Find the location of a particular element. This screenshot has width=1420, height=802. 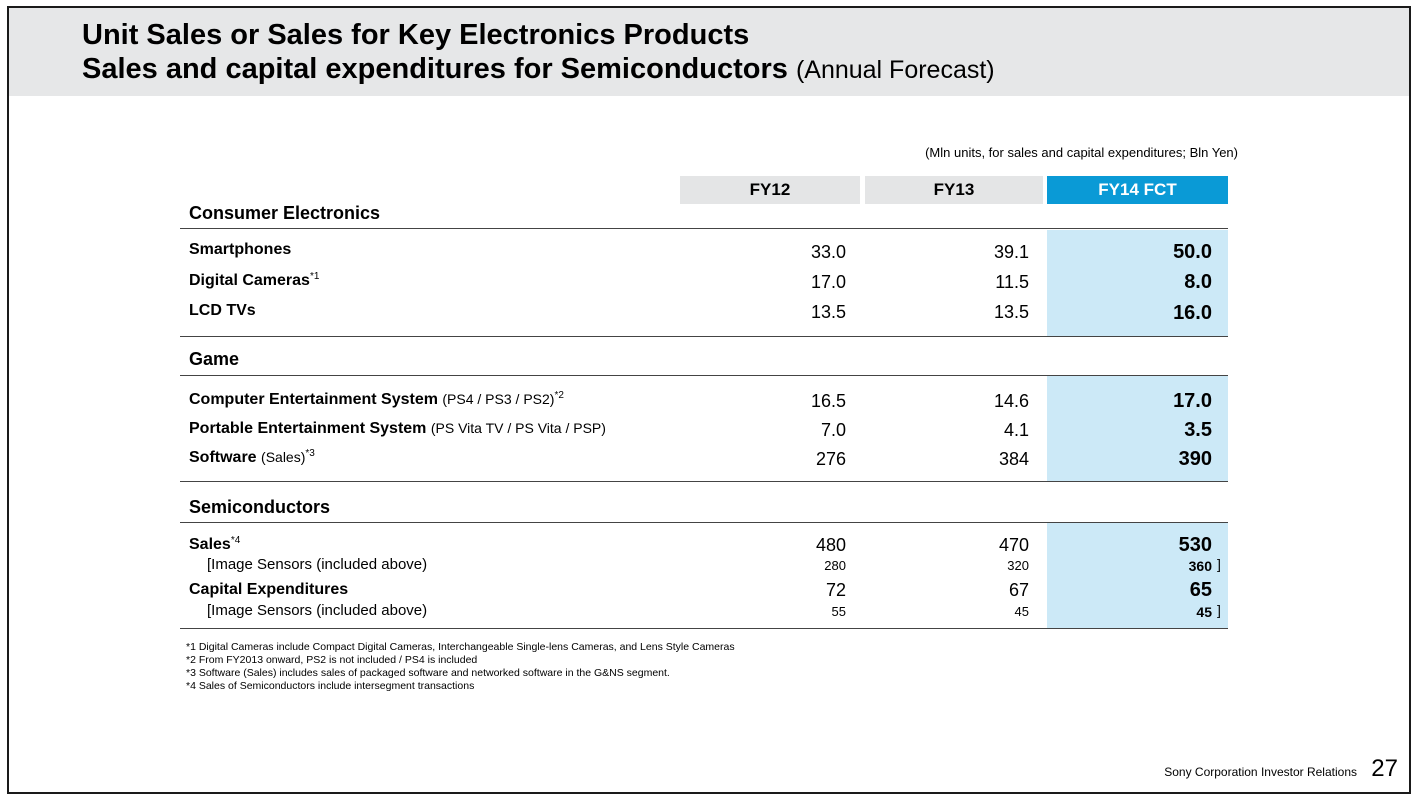

capex-img-fy14: 45 is located at coordinates (1204, 612).